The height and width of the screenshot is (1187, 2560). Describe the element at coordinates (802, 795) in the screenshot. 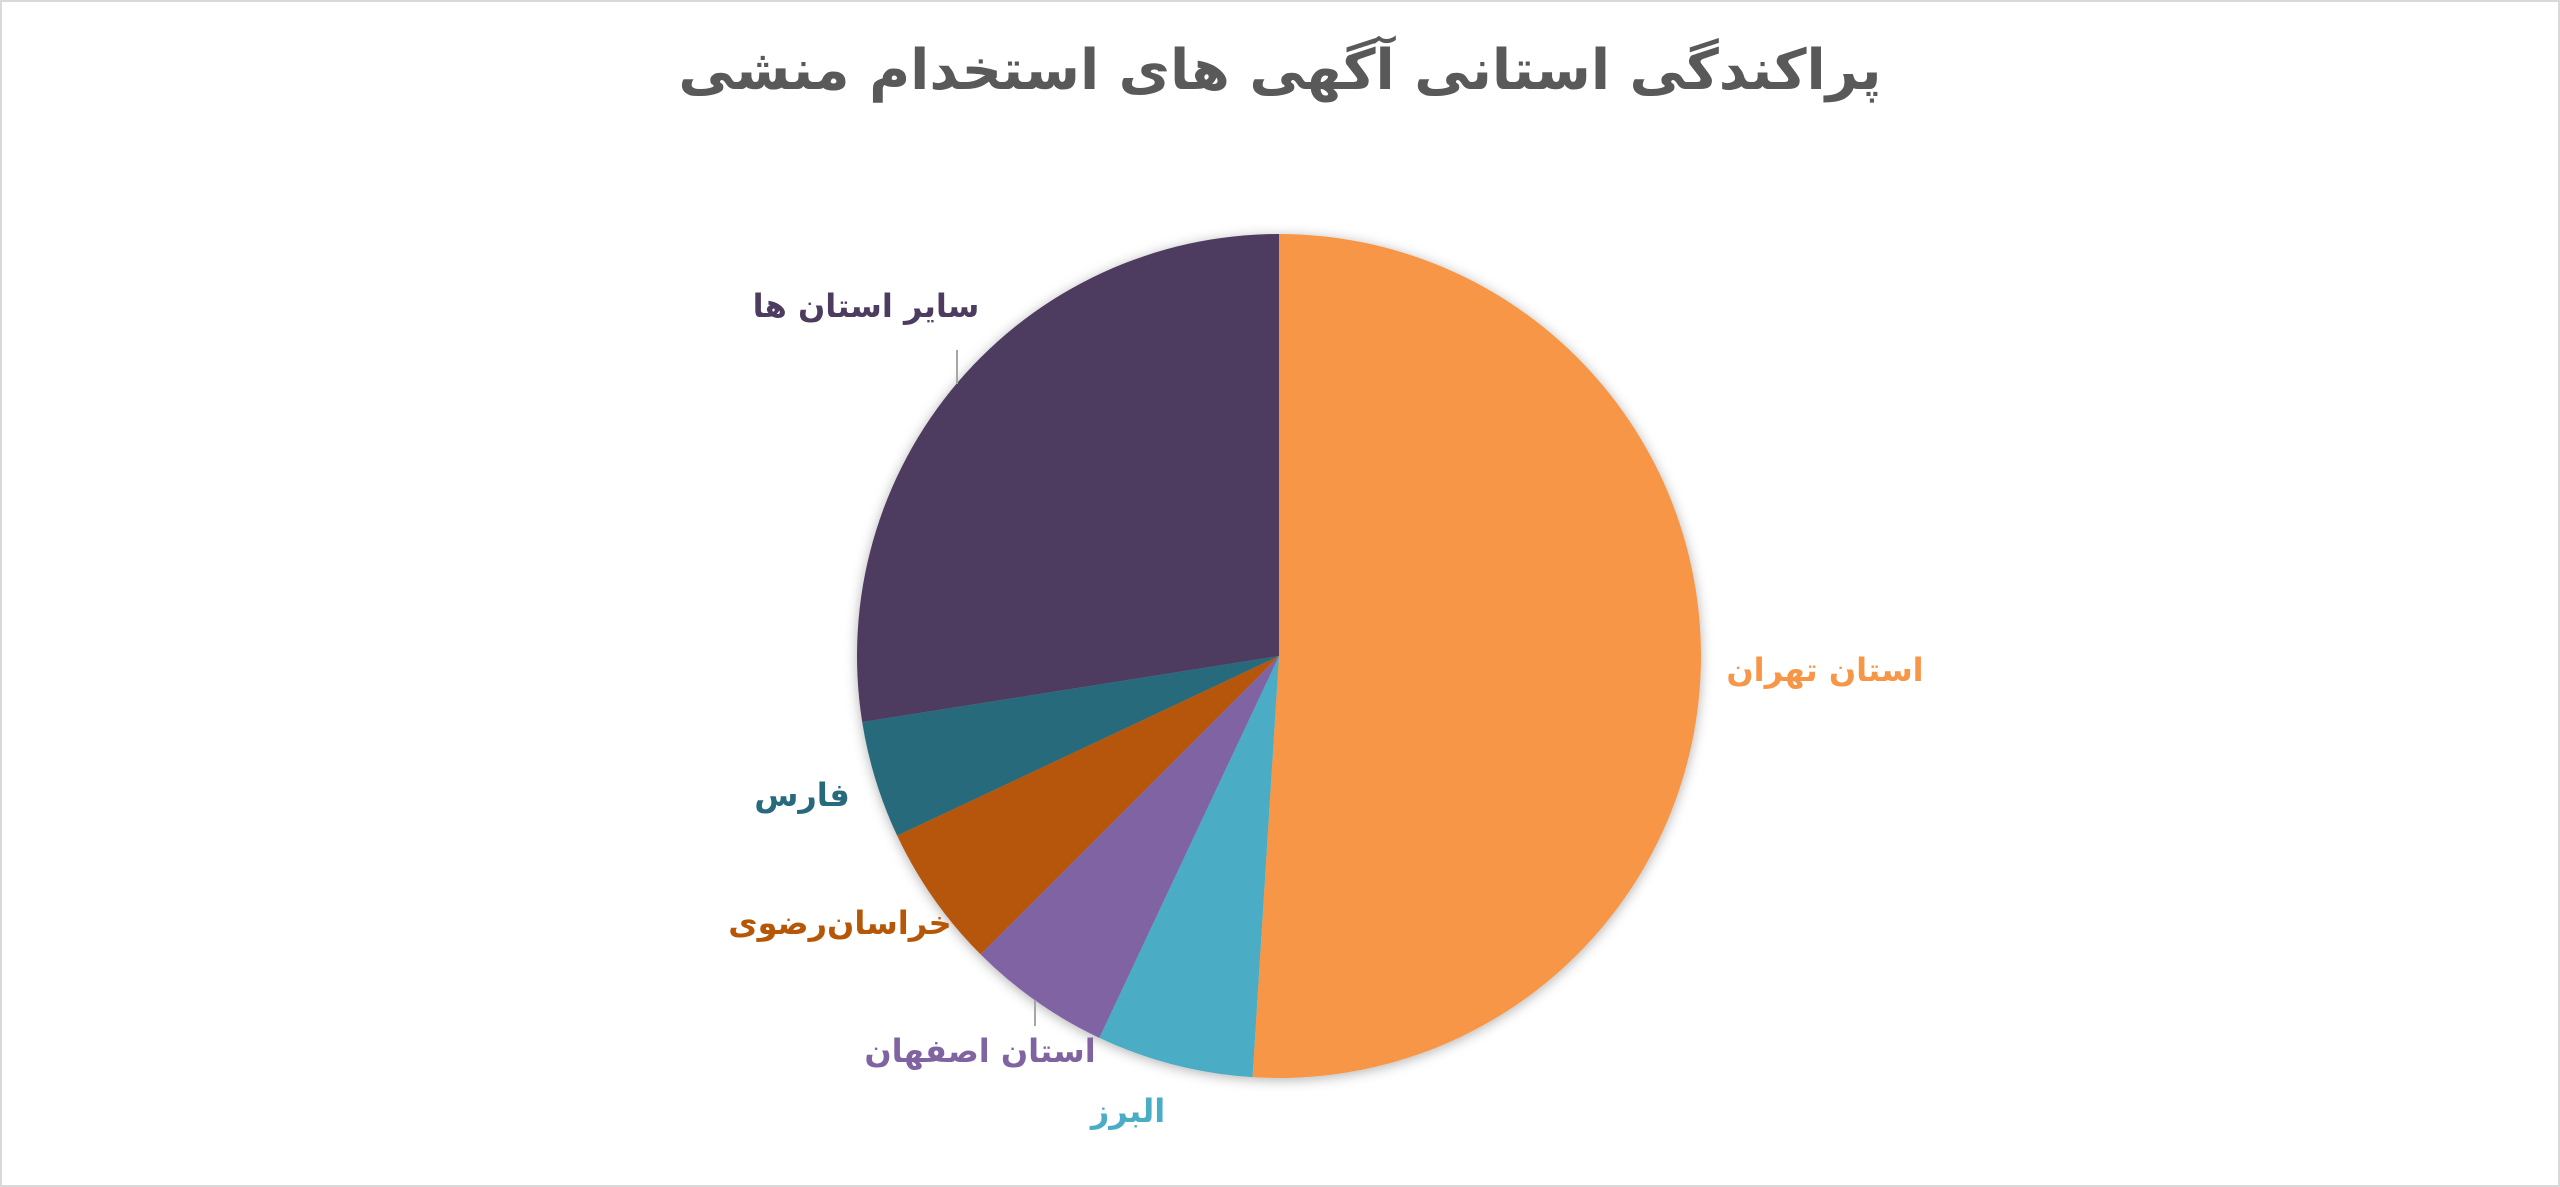

I see `slice-label: فارس` at that location.